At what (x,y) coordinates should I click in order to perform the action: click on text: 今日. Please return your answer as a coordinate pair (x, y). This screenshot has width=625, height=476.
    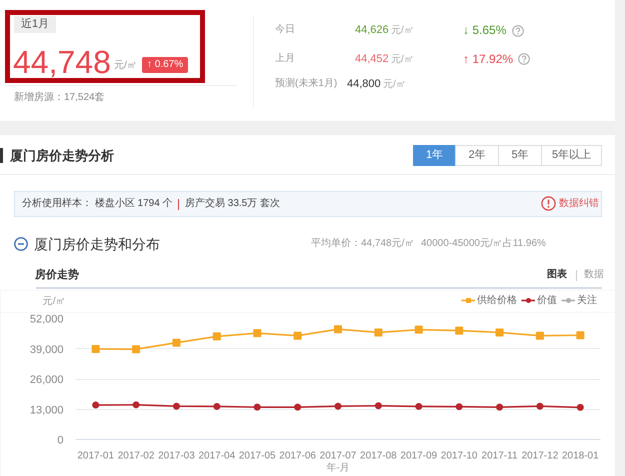
    Looking at the image, I should click on (285, 29).